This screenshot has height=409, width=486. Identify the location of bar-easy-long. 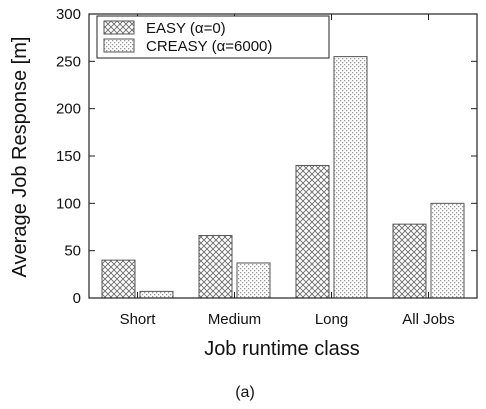
(312, 231).